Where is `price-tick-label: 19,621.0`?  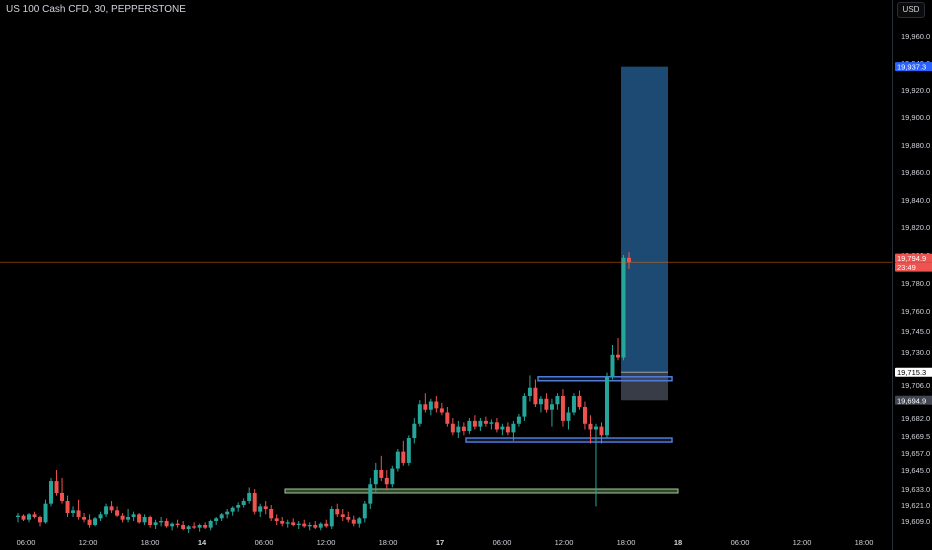 price-tick-label: 19,621.0 is located at coordinates (915, 505).